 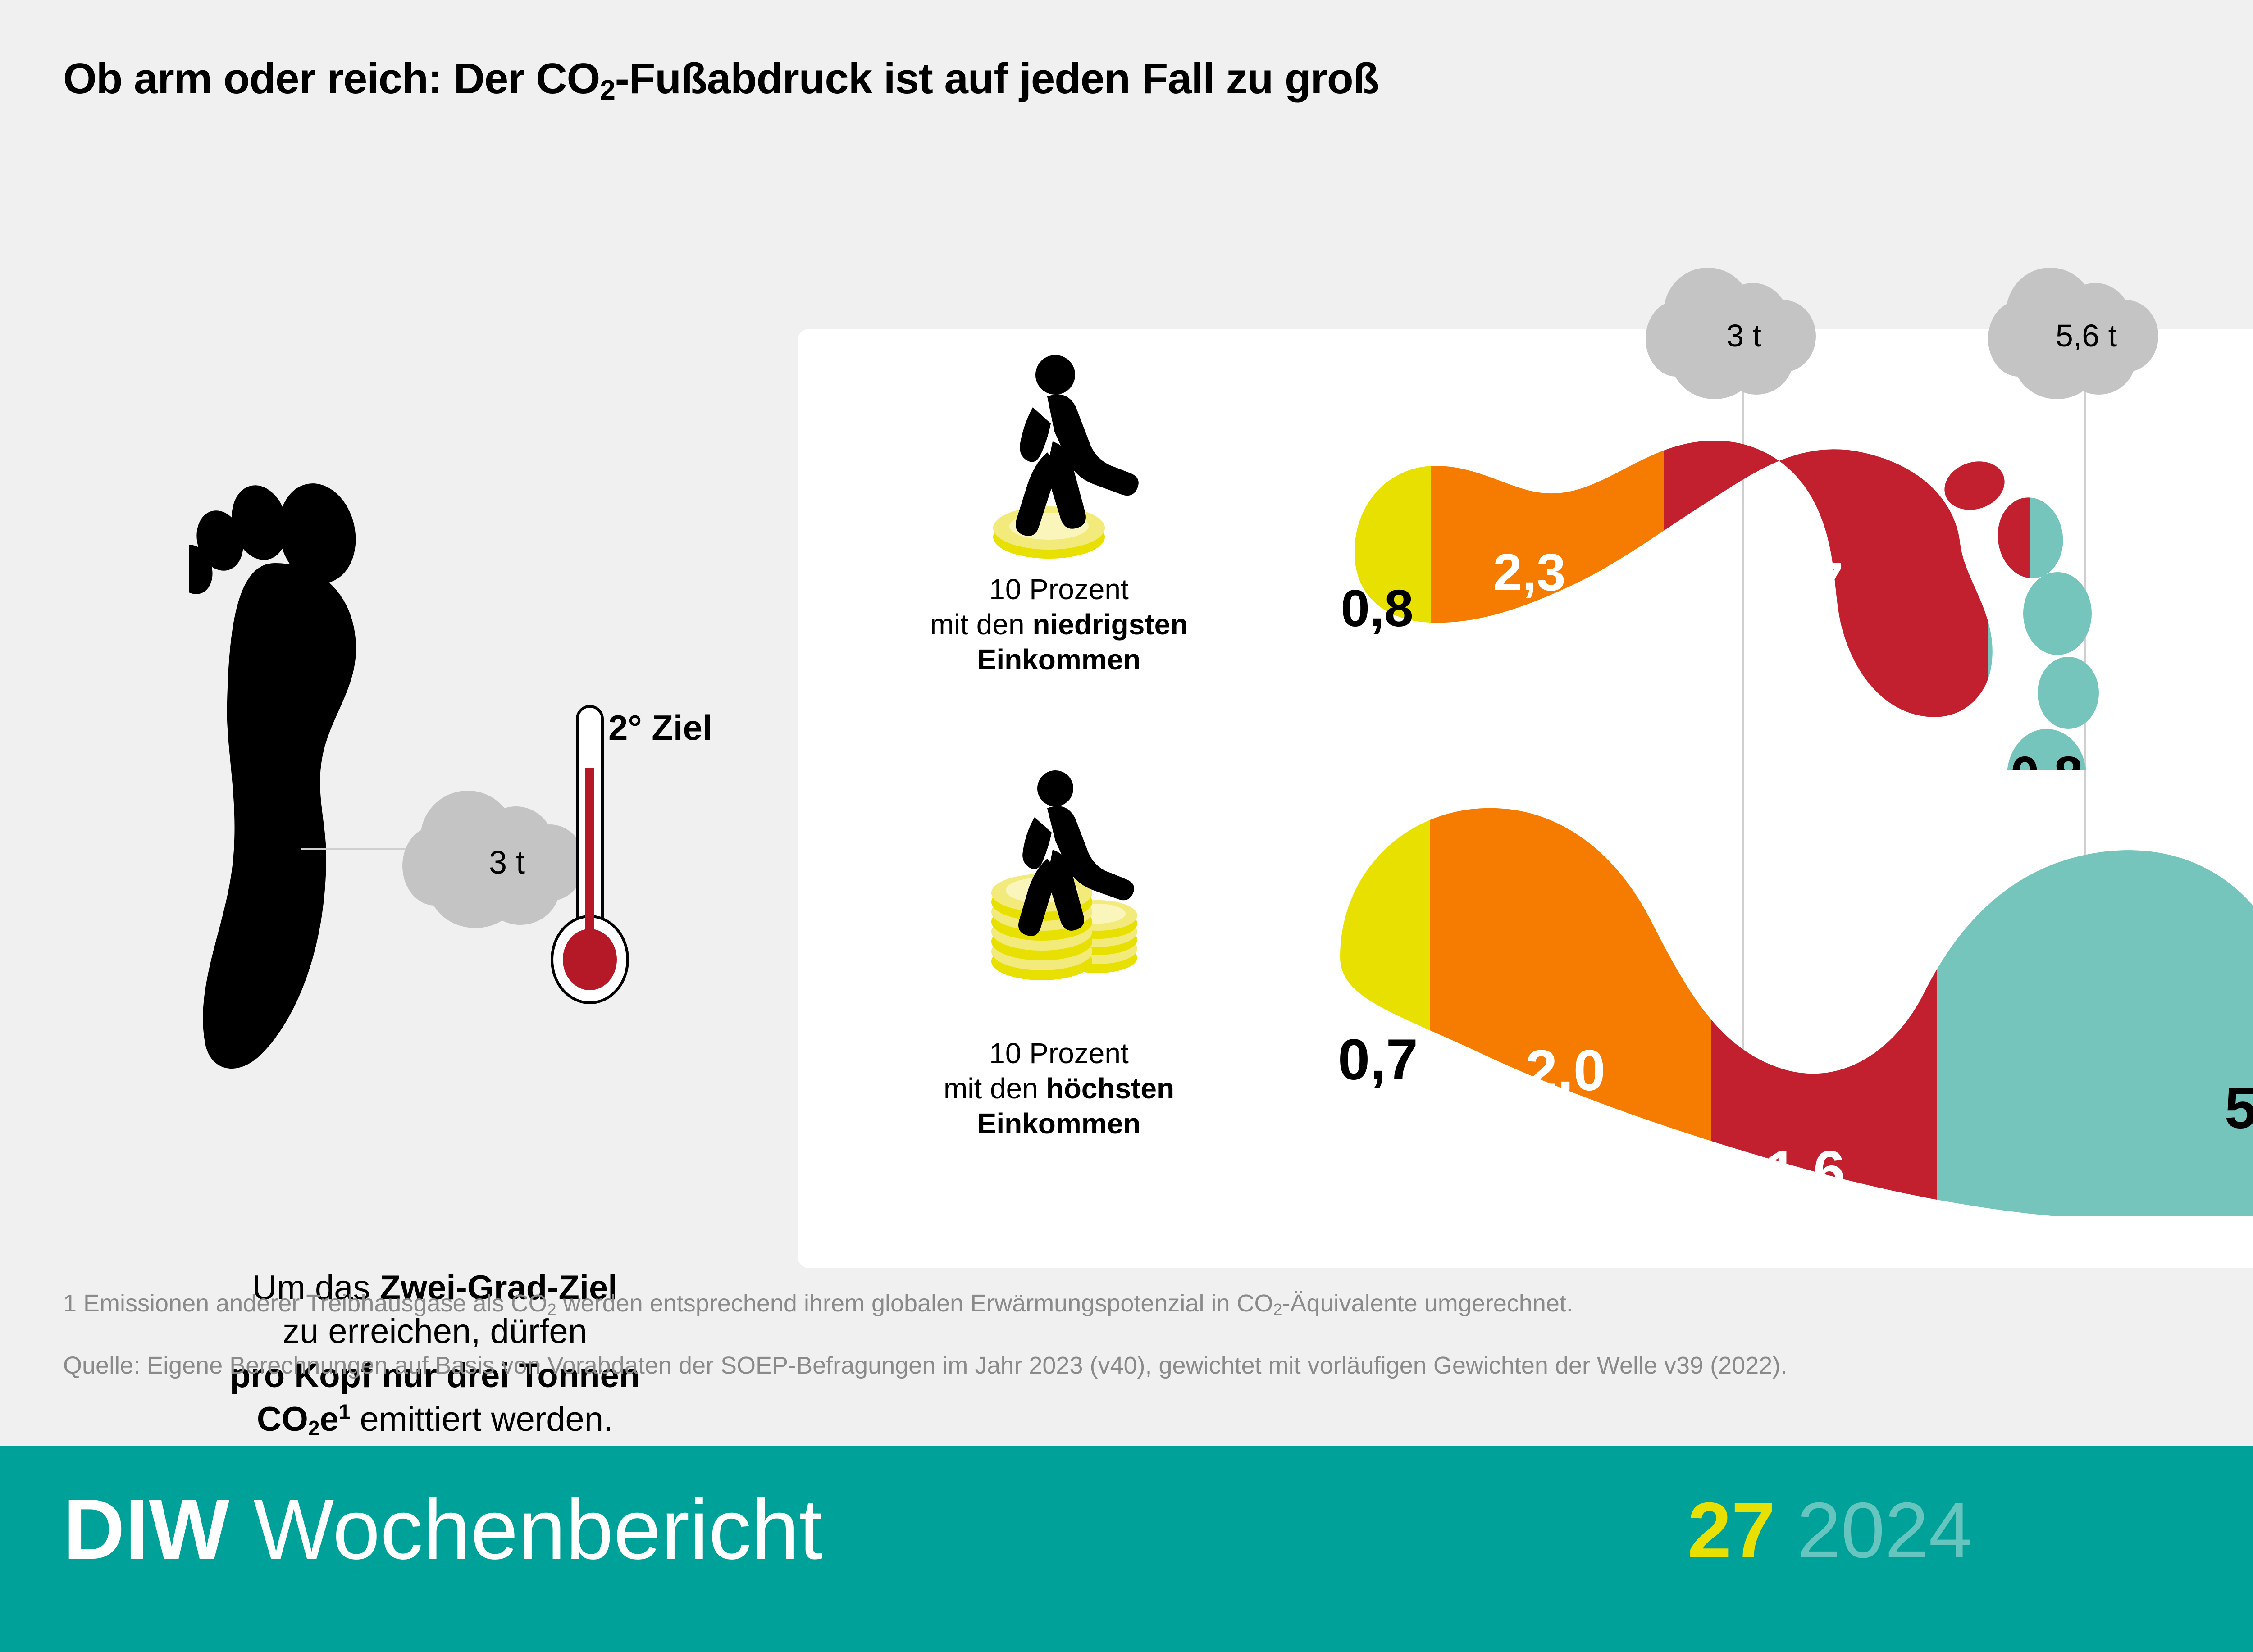 I want to click on walking-person-on-coin-icon, so click(x=1066, y=457).